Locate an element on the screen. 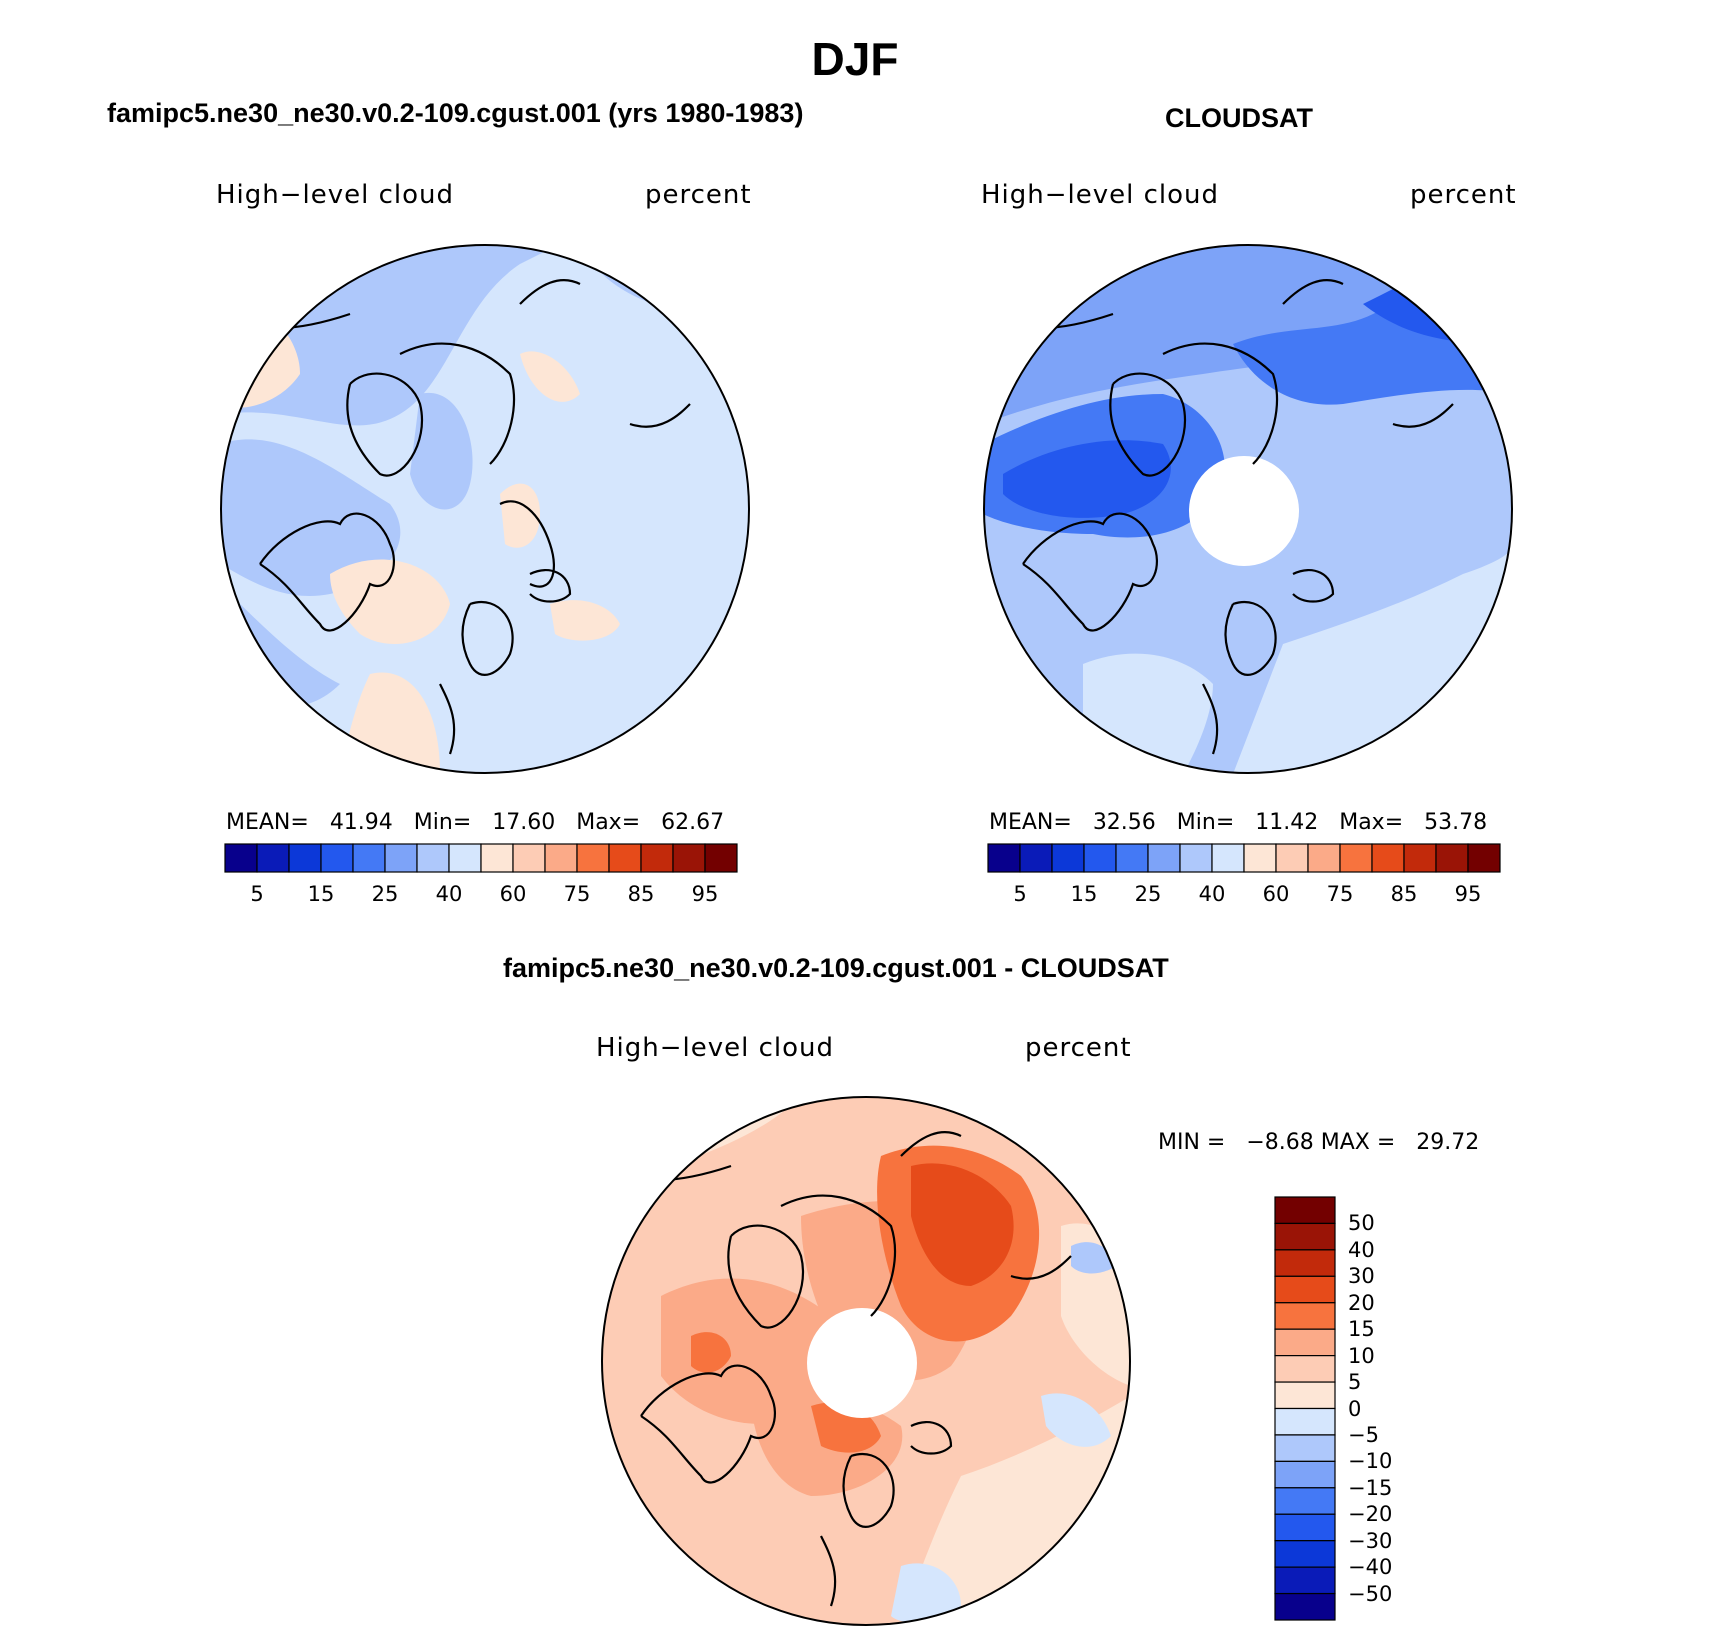  model-max-value: 62.67 is located at coordinates (693, 822).